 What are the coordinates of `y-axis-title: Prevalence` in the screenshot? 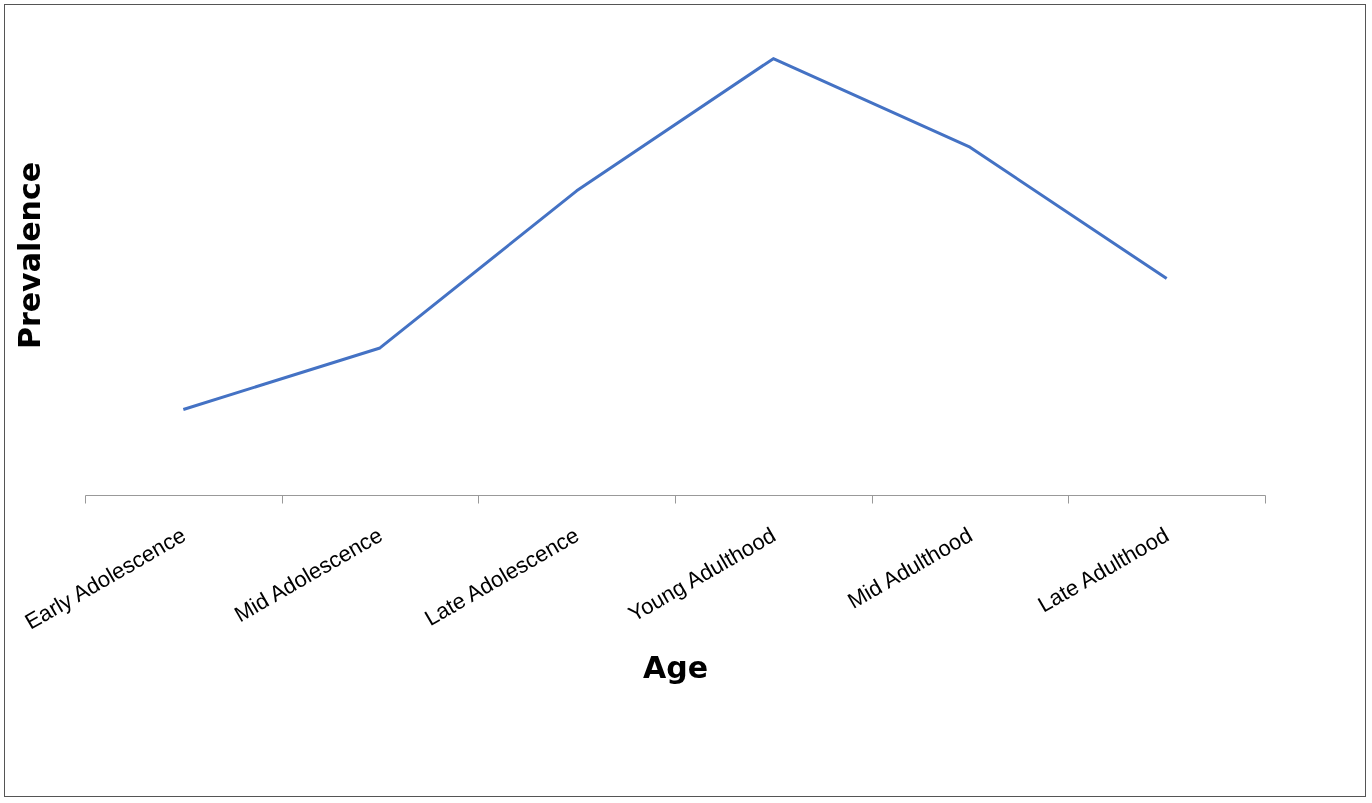 It's located at (29, 255).